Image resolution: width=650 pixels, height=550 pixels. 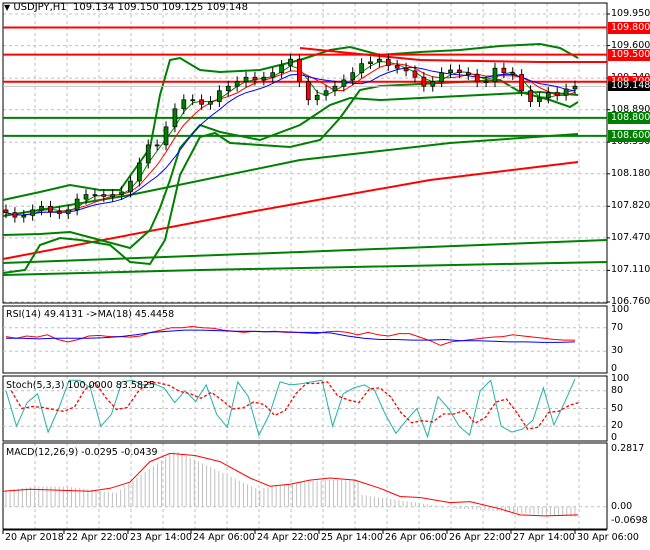 I want to click on time-axis-label: 20 Apr 2018, so click(x=34, y=537).